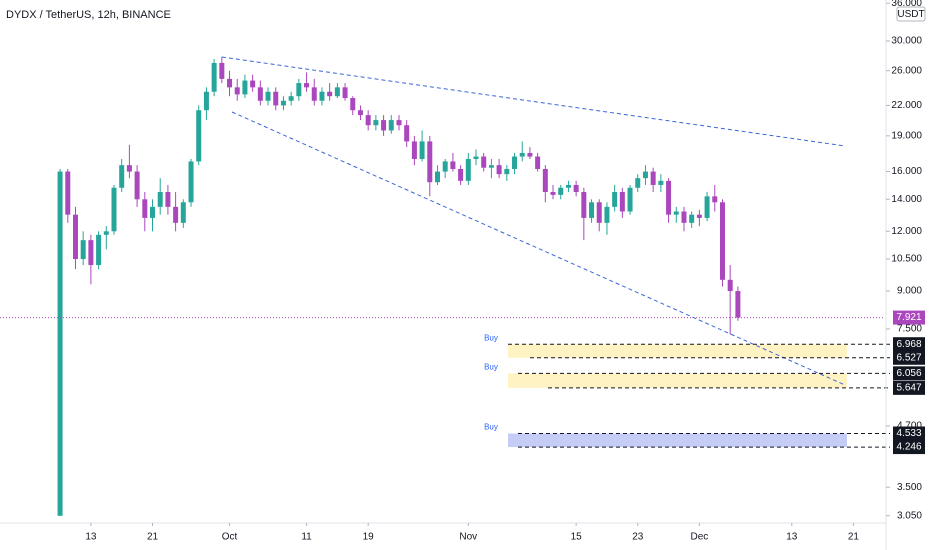 This screenshot has height=550, width=932. What do you see at coordinates (638, 537) in the screenshot?
I see `x-tick-label: 23` at bounding box center [638, 537].